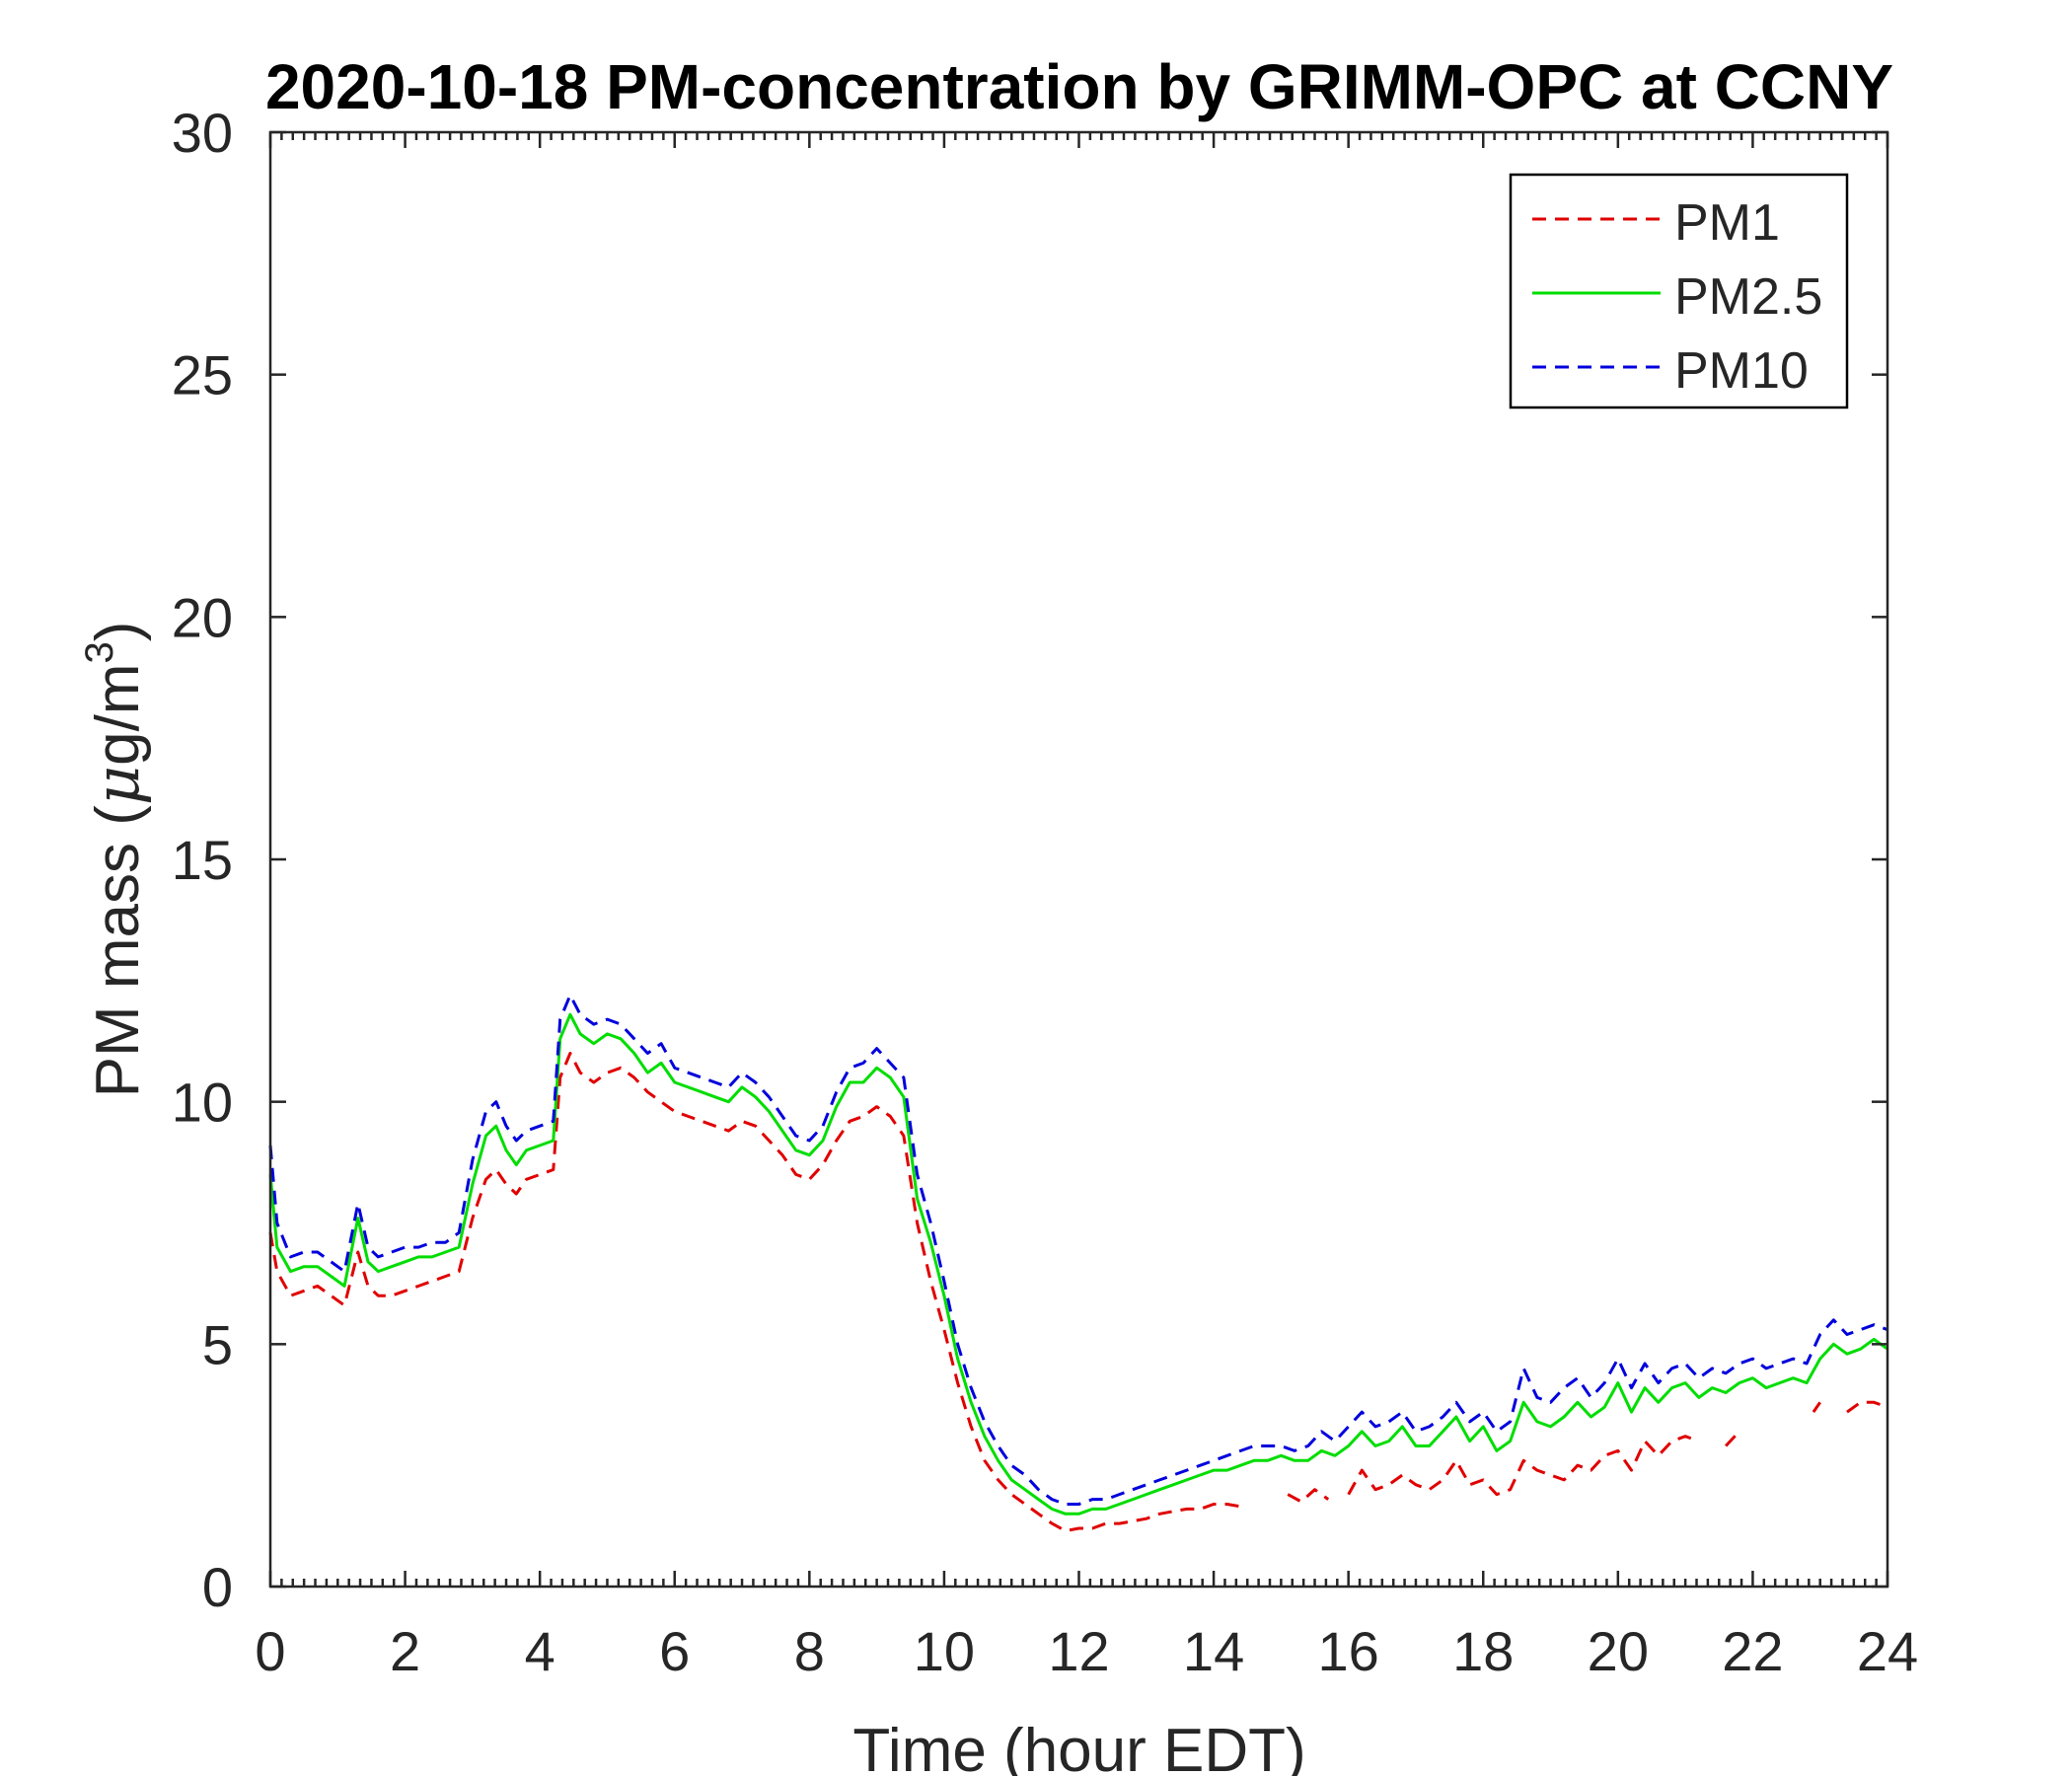 This screenshot has width=2072, height=1776. I want to click on x-tick-label: 8, so click(810, 1651).